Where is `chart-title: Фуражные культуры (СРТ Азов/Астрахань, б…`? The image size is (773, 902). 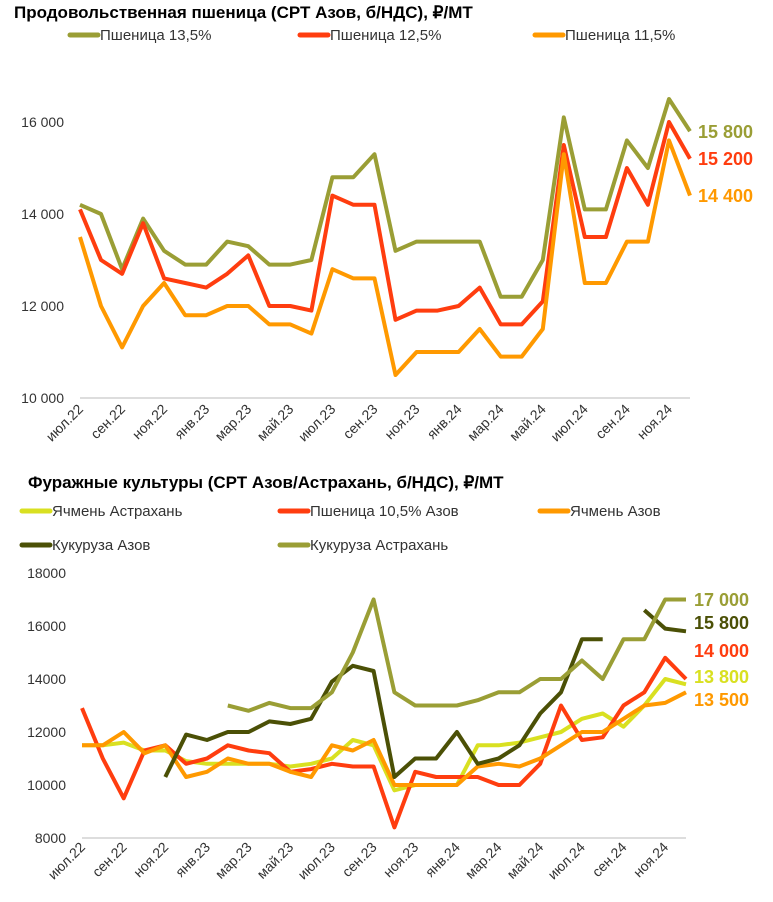 chart-title: Фуражные культуры (СРТ Азов/Астрахань, б… is located at coordinates (266, 482).